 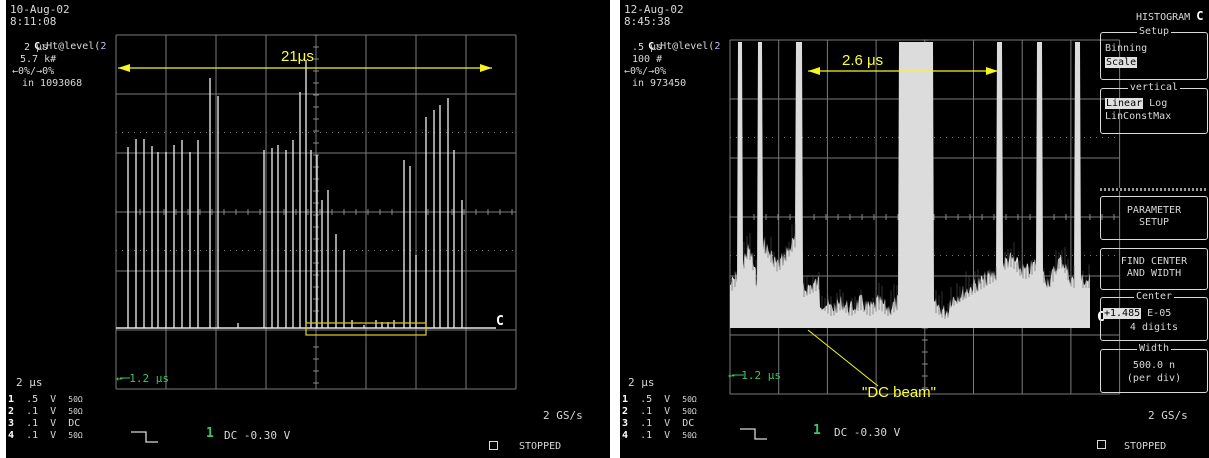 What do you see at coordinates (1154, 87) in the screenshot?
I see `vertical-menu-title: vertical` at bounding box center [1154, 87].